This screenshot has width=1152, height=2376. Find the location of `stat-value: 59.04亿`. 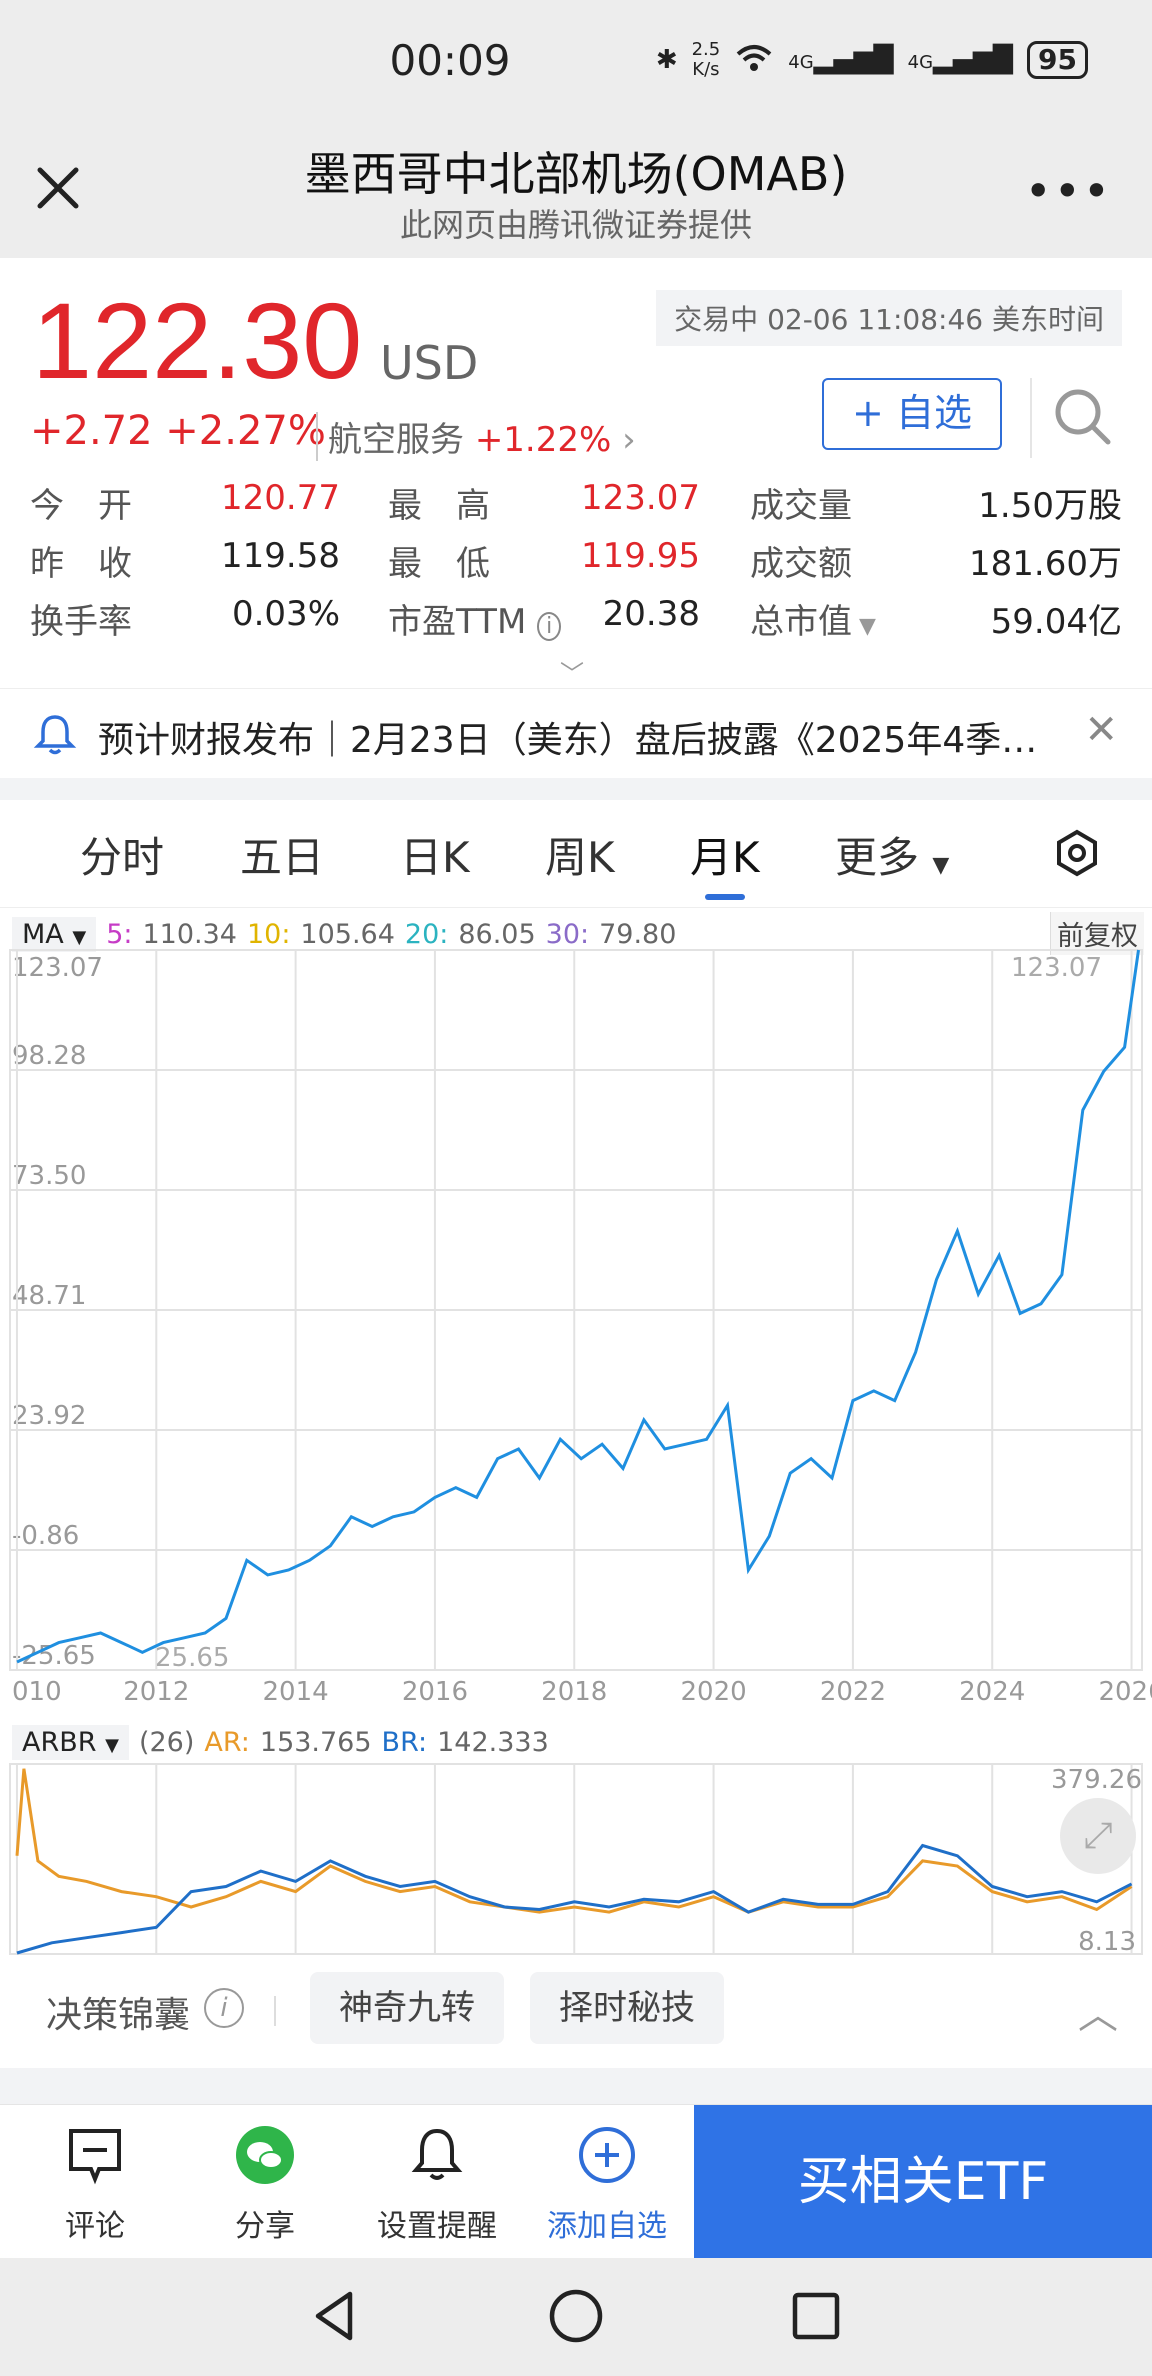

stat-value: 59.04亿 is located at coordinates (1056, 622).